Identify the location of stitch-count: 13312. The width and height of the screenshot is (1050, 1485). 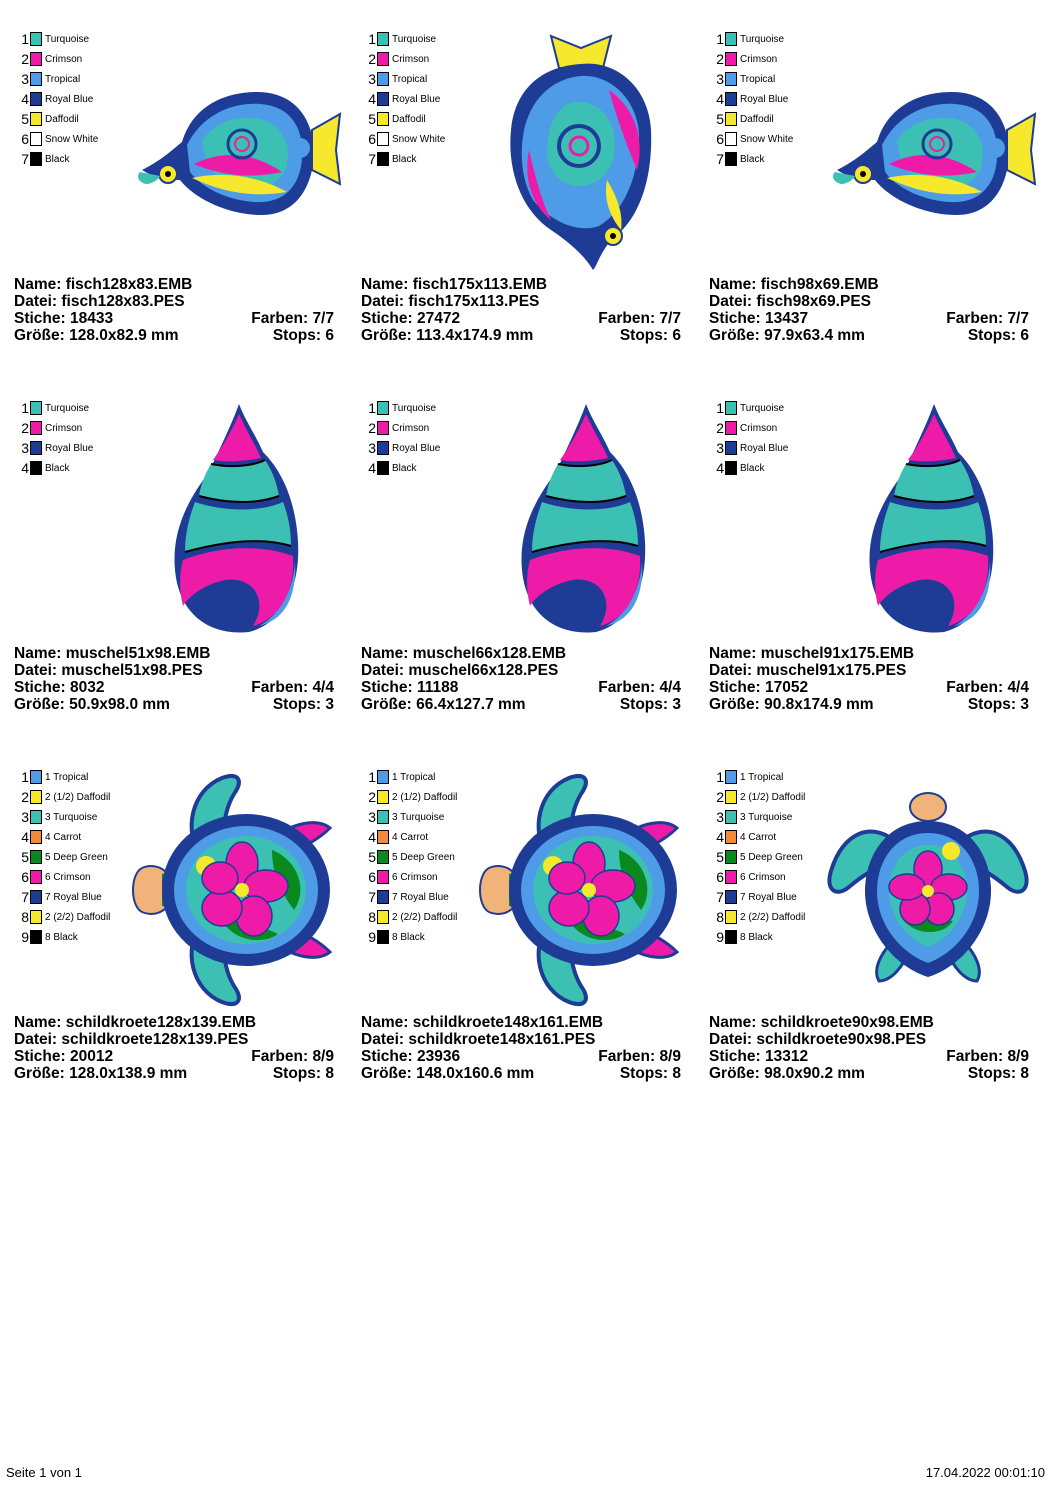
(787, 1056).